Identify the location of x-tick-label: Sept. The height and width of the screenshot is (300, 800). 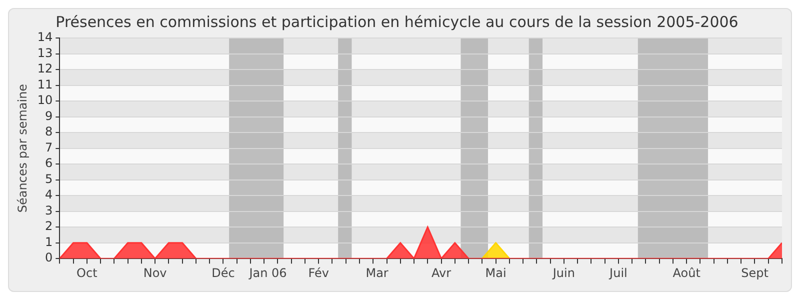
(755, 273).